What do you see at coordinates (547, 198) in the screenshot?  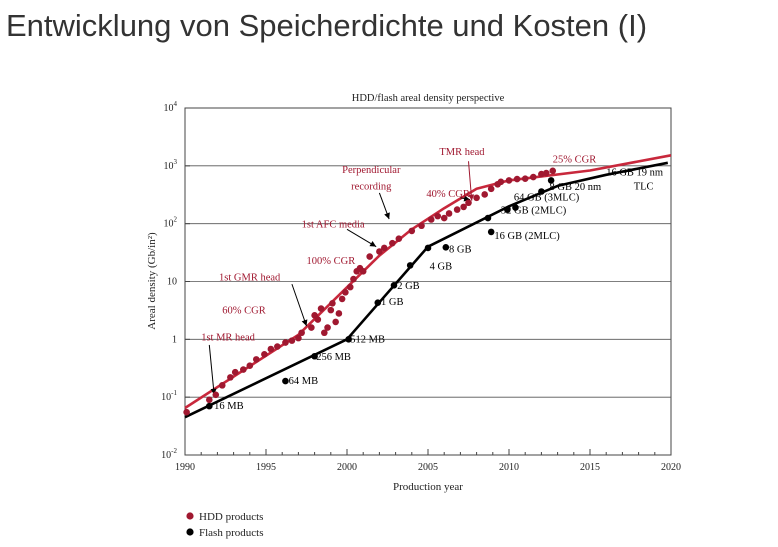 I see `annotation-64-gb-3mlc: 64 GB (3MLC)` at bounding box center [547, 198].